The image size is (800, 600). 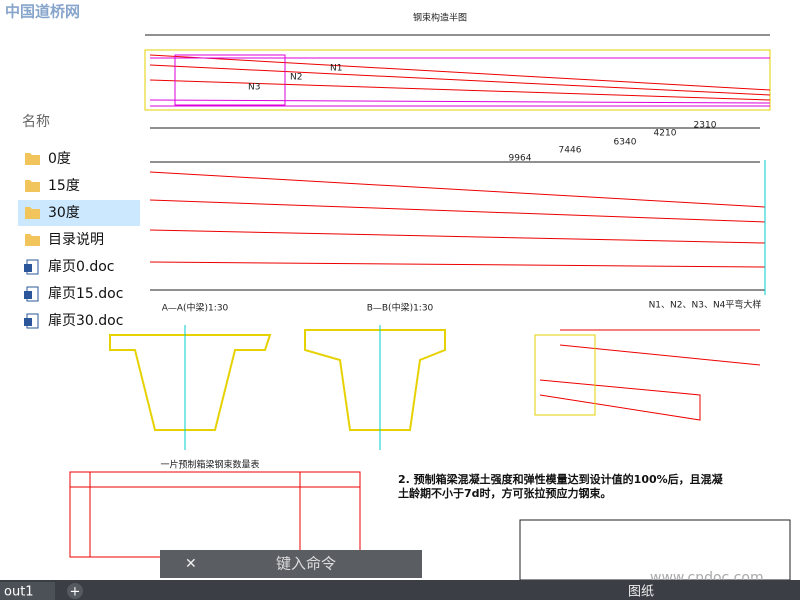 What do you see at coordinates (641, 592) in the screenshot?
I see `status-label: 图纸` at bounding box center [641, 592].